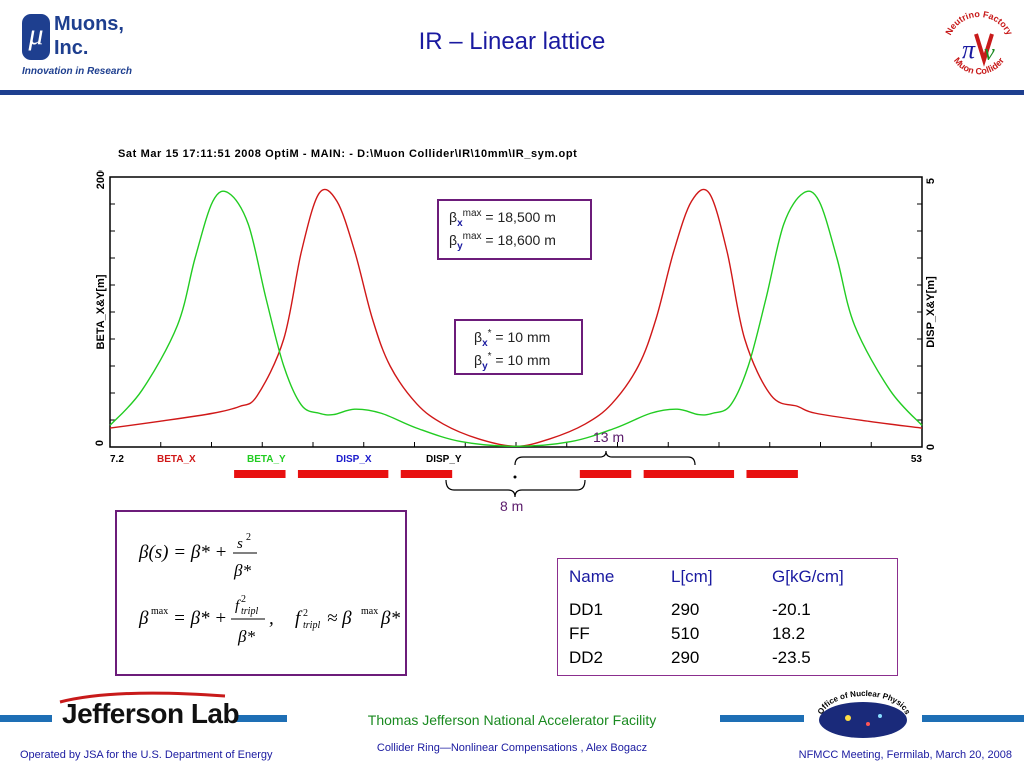 This screenshot has height=768, width=1024. What do you see at coordinates (592, 576) in the screenshot?
I see `table-header-name: Name` at bounding box center [592, 576].